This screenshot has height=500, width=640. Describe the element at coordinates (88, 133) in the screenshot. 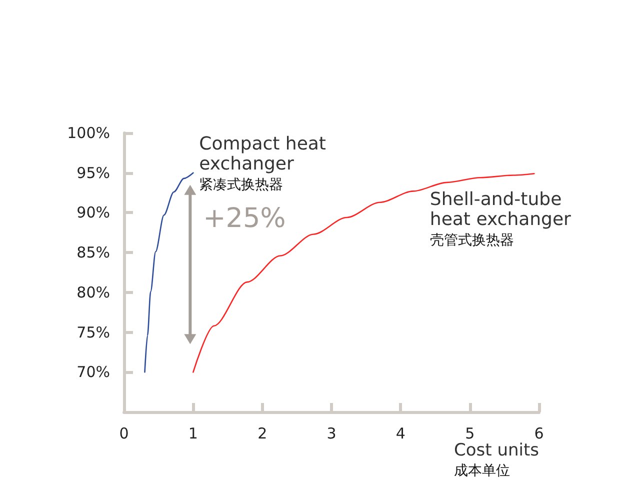

I see `y-tick-label: 100%` at that location.